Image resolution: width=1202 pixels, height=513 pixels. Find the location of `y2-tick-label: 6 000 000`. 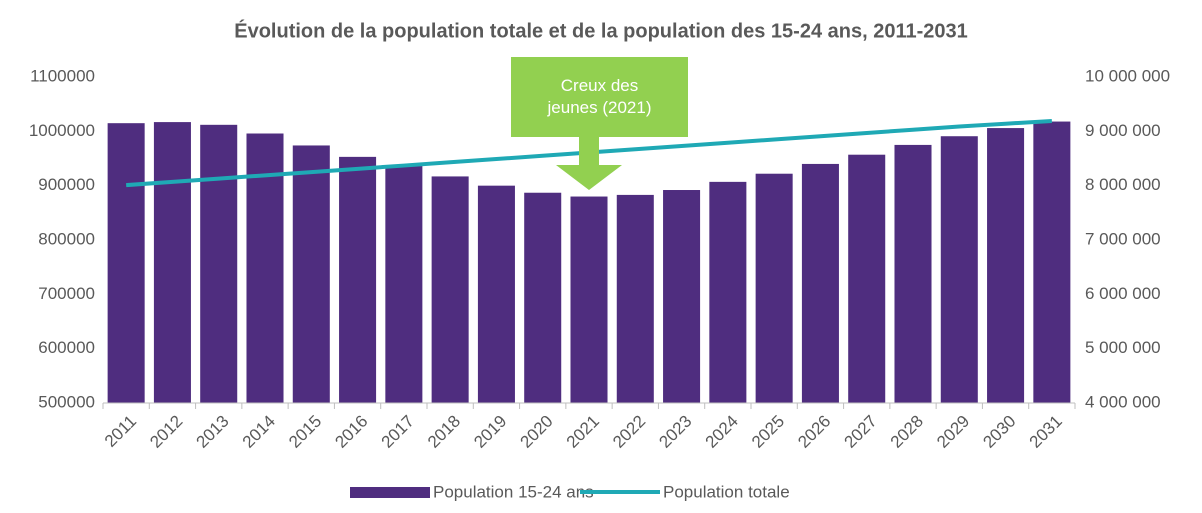

y2-tick-label: 6 000 000 is located at coordinates (1123, 293).